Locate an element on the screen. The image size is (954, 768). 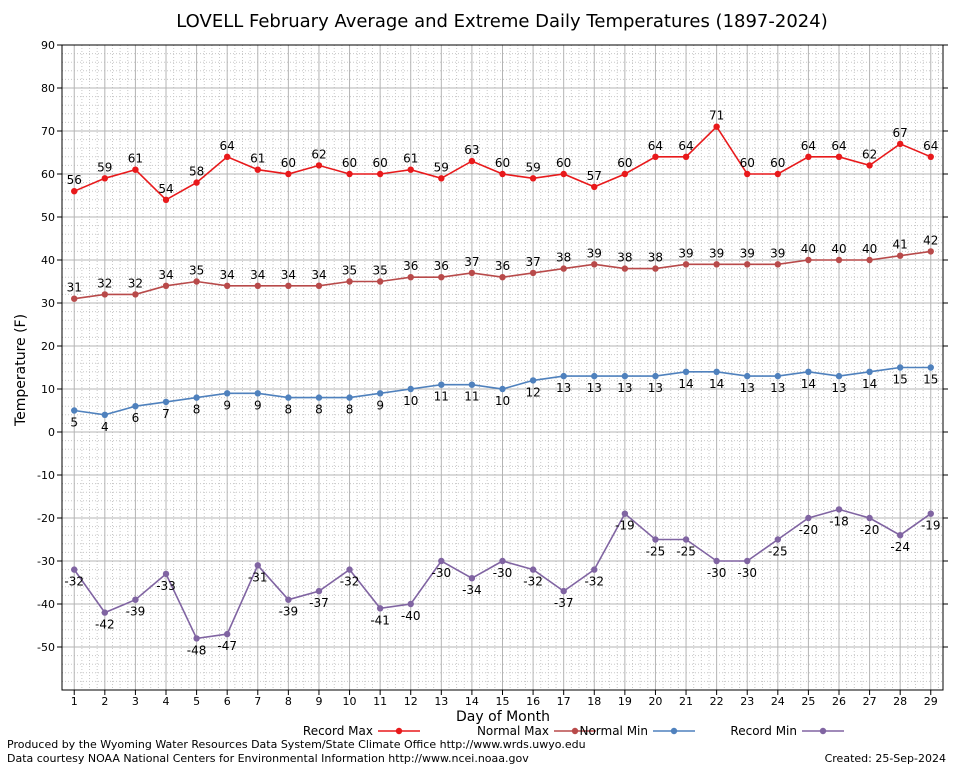
x-tick-label: 2 is located at coordinates (104, 701).